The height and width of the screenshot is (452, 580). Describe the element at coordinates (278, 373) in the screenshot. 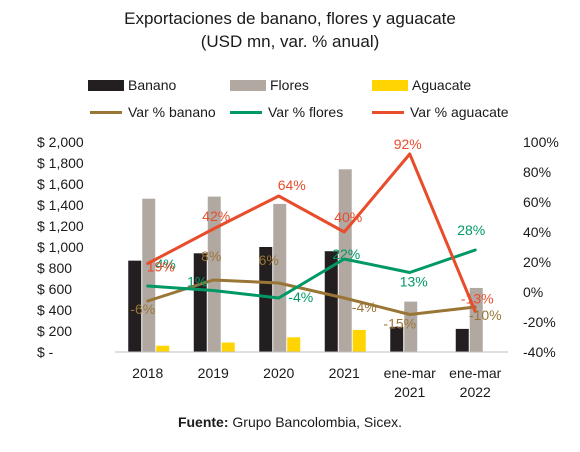

I see `x-tick-label: 2020` at that location.